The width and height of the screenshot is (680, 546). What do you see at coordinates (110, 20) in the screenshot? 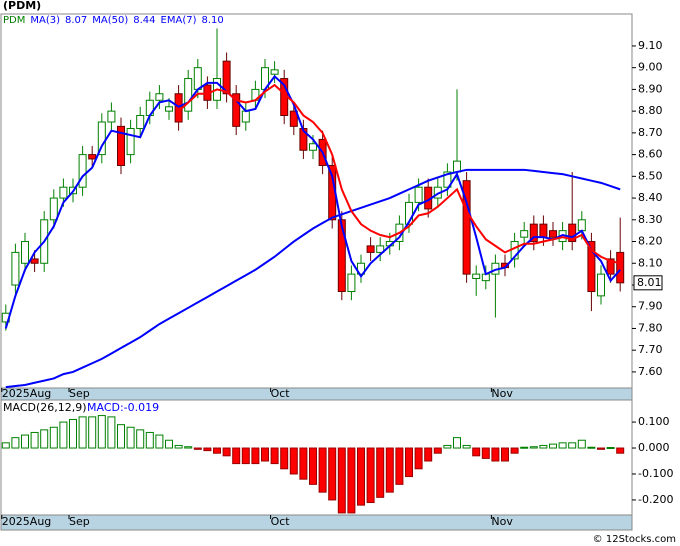
I see `legend-entry: MA(50)` at bounding box center [110, 20].